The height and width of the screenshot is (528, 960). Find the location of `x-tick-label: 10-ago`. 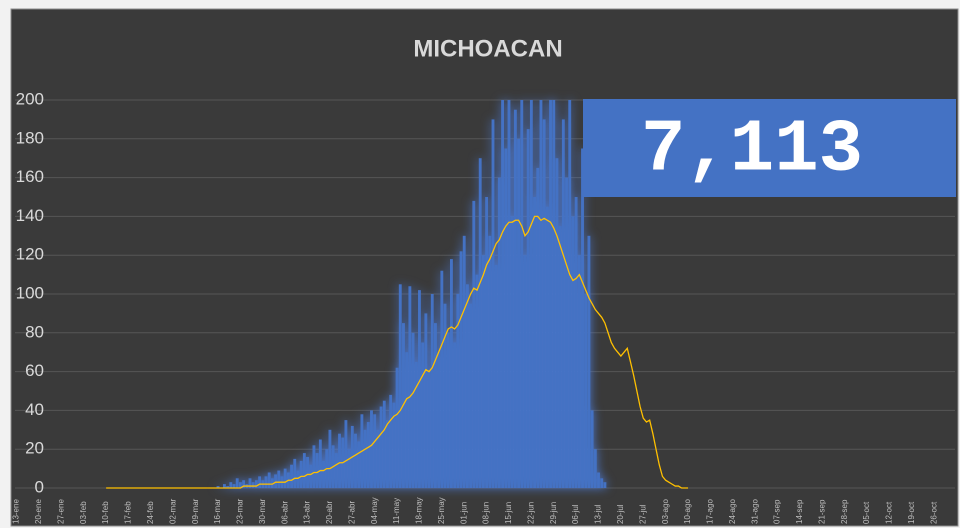

x-tick-label: 10-ago is located at coordinates (687, 511).